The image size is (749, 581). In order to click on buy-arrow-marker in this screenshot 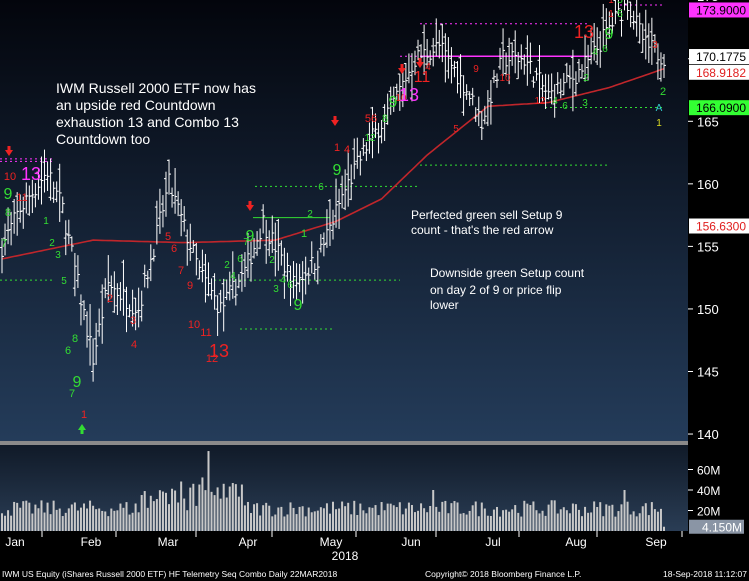, I will do `click(82, 427)`.